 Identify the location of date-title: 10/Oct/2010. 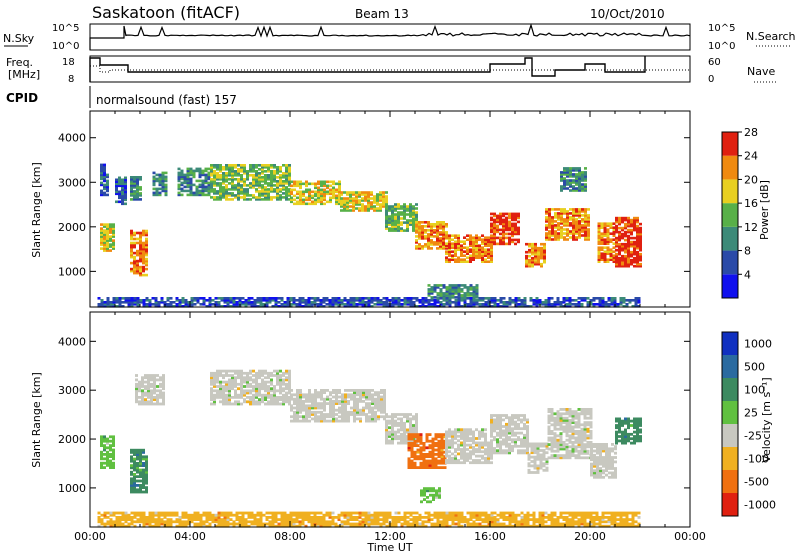
(627, 14).